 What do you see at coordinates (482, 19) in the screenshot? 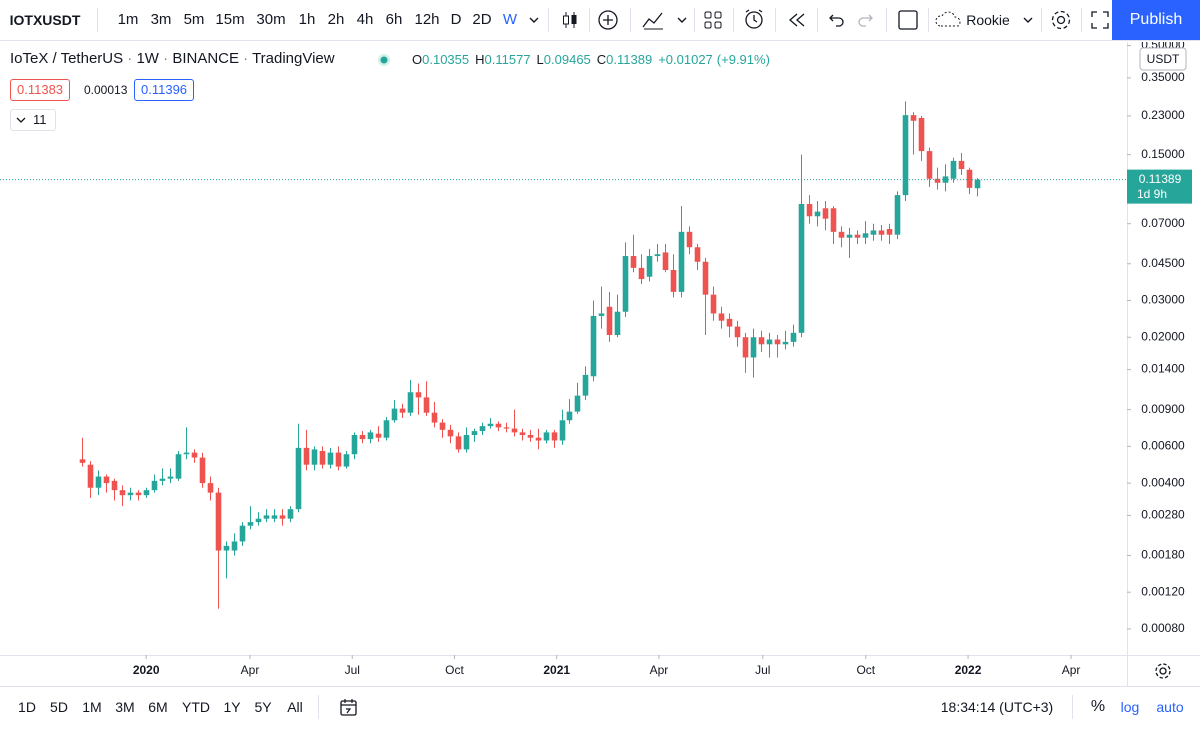
I see `interval-button: 2D` at bounding box center [482, 19].